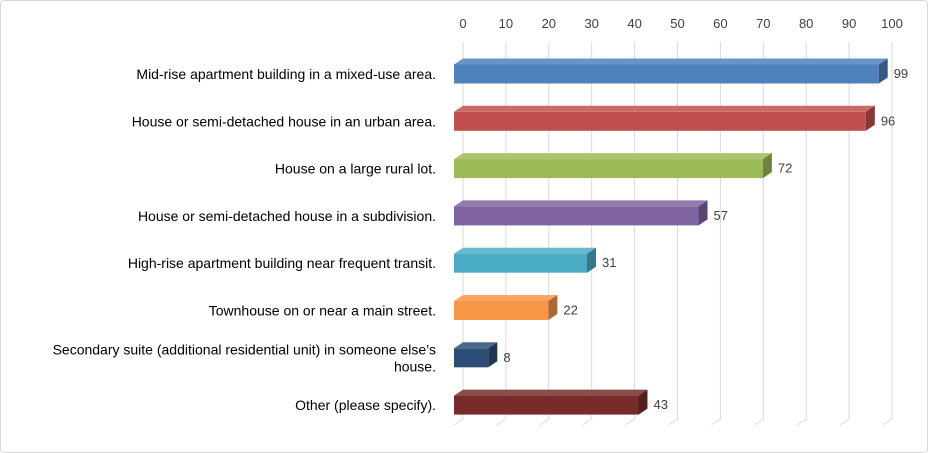 This screenshot has height=453, width=928. Describe the element at coordinates (763, 23) in the screenshot. I see `x-tick-label: 70` at that location.